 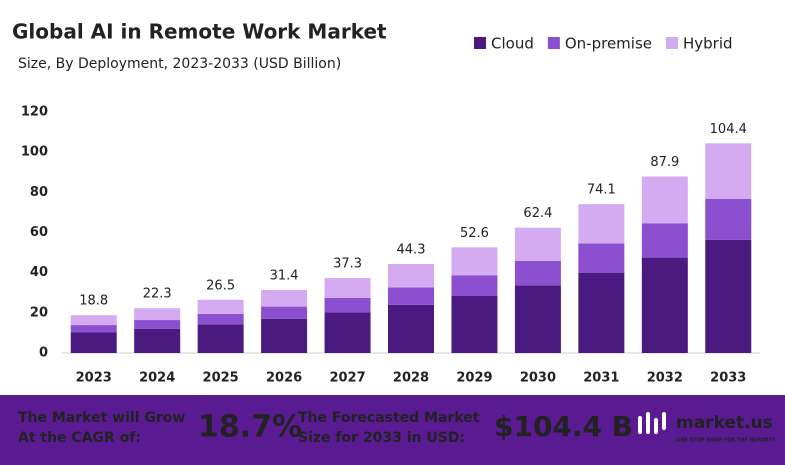 I want to click on total-label: 74.1, so click(x=601, y=190).